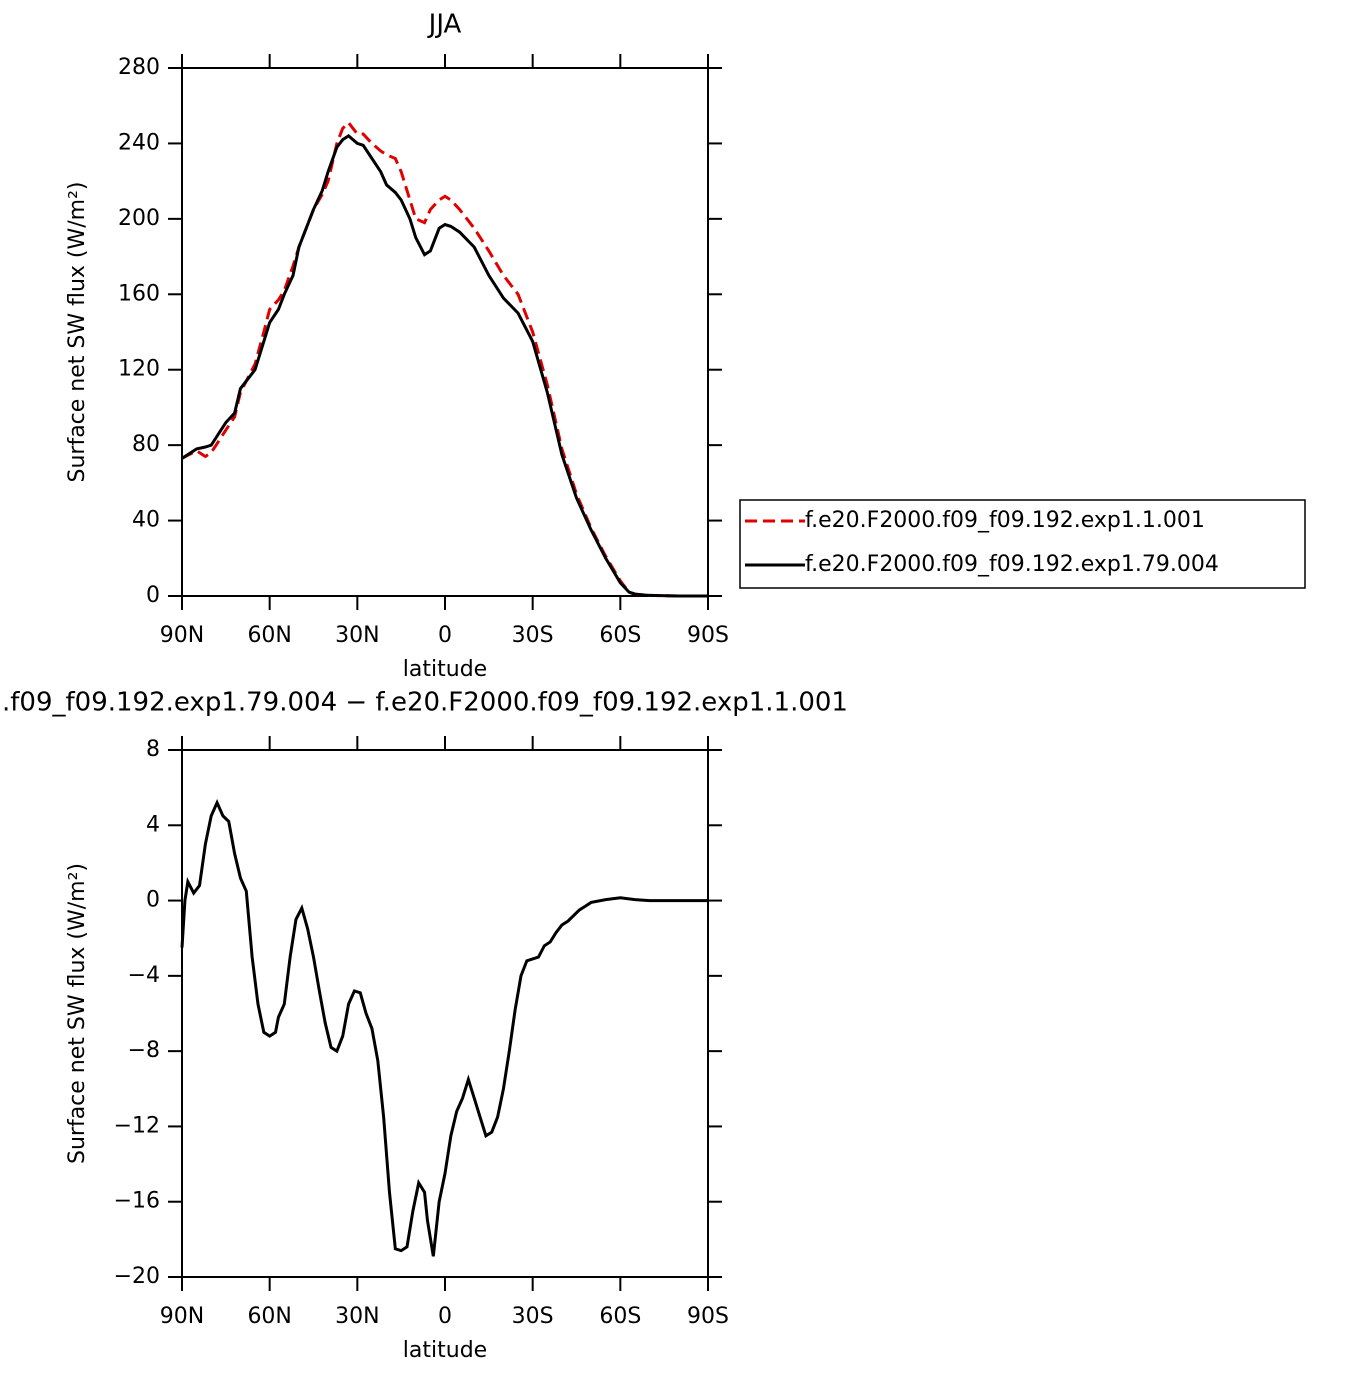  I want to click on y-tick-label: −8, so click(144, 1050).